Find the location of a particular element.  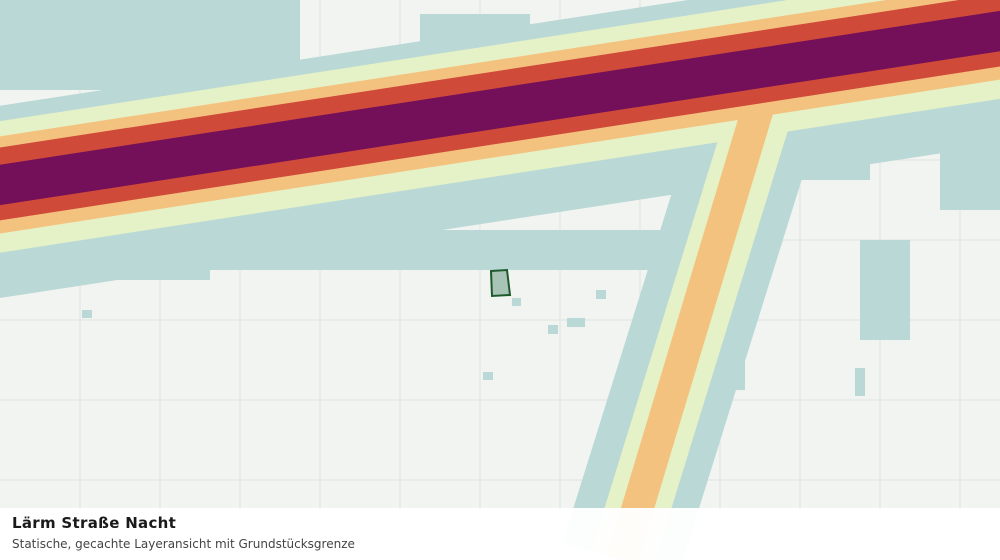

property-boundary is located at coordinates (500, 283).